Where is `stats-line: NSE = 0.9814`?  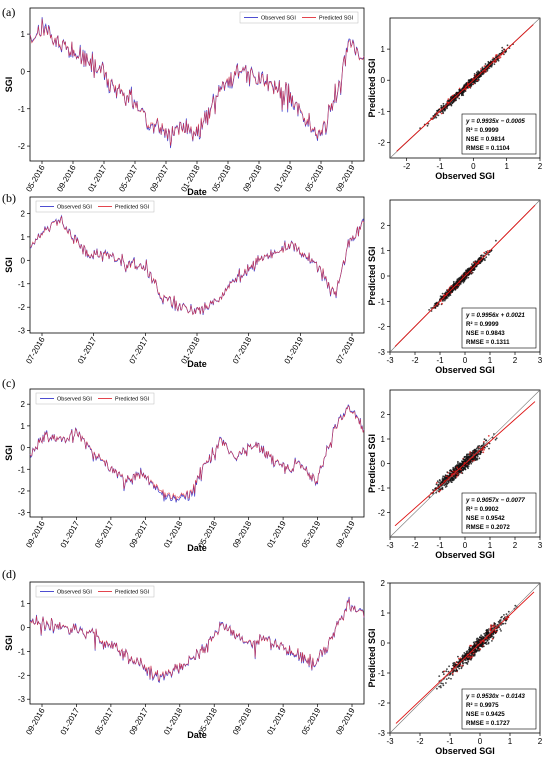
stats-line: NSE = 0.9814 is located at coordinates (485, 139).